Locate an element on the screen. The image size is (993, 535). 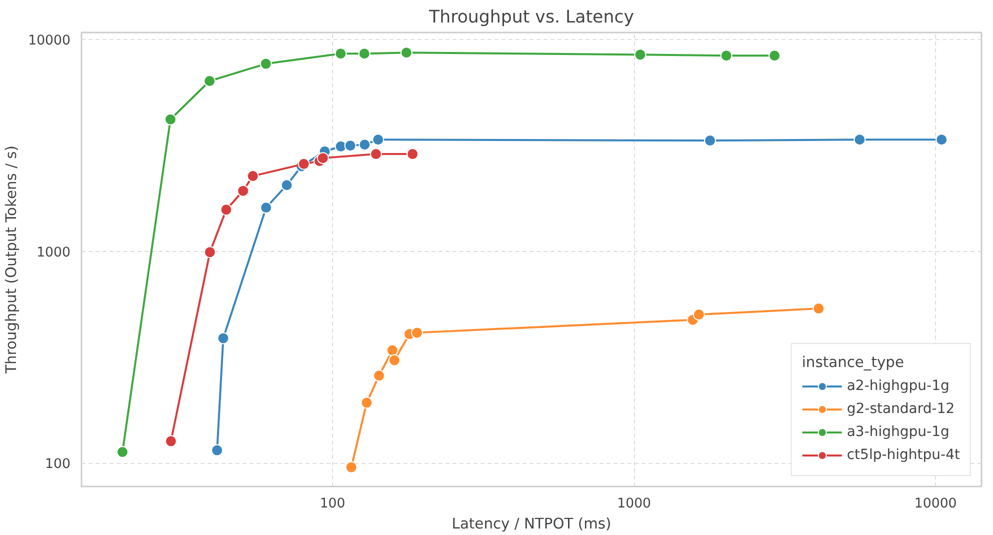
y-axis-title: Throughput (Output Tokens / s) is located at coordinates (11, 260).